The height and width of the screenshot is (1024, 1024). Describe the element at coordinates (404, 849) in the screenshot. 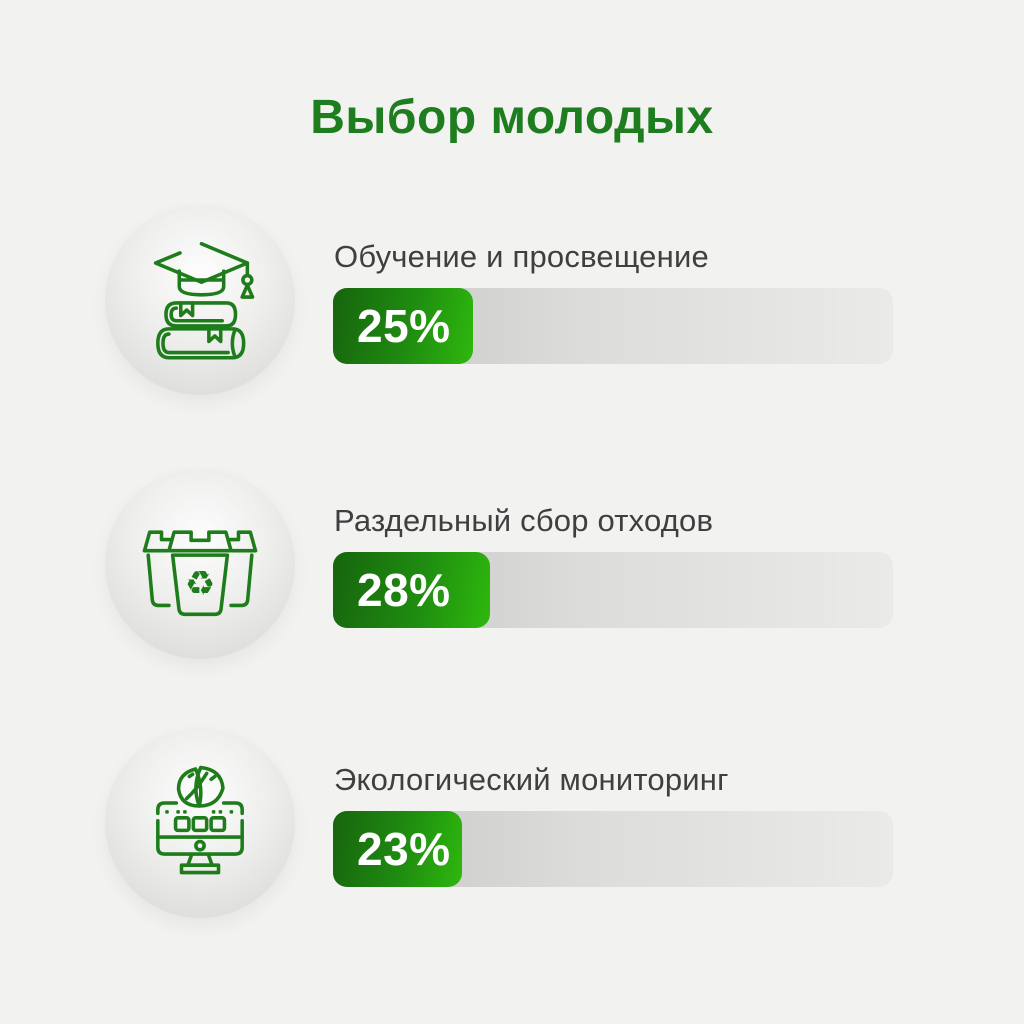

I see `percent-value: 23%` at that location.